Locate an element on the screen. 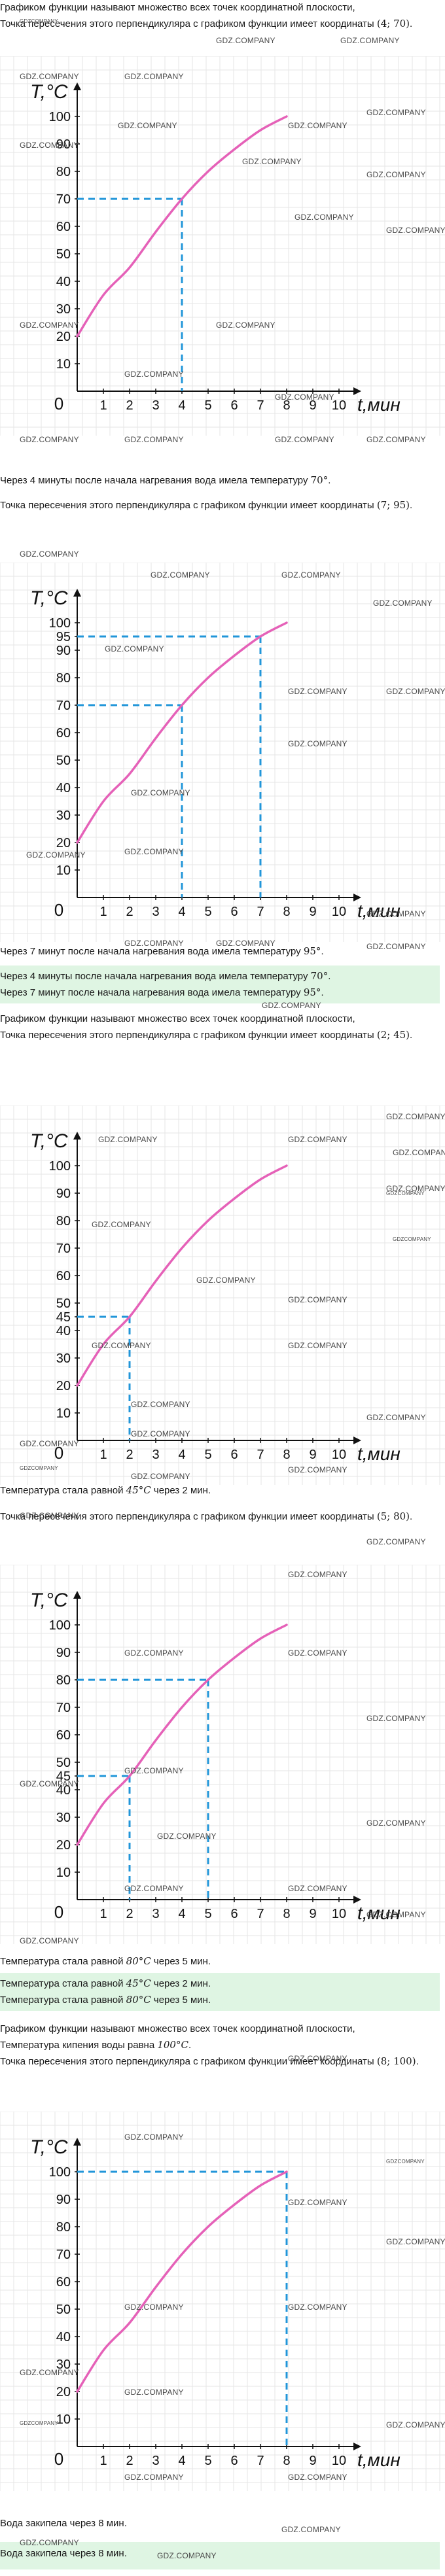  y-tick-label: 10 is located at coordinates (63, 870).